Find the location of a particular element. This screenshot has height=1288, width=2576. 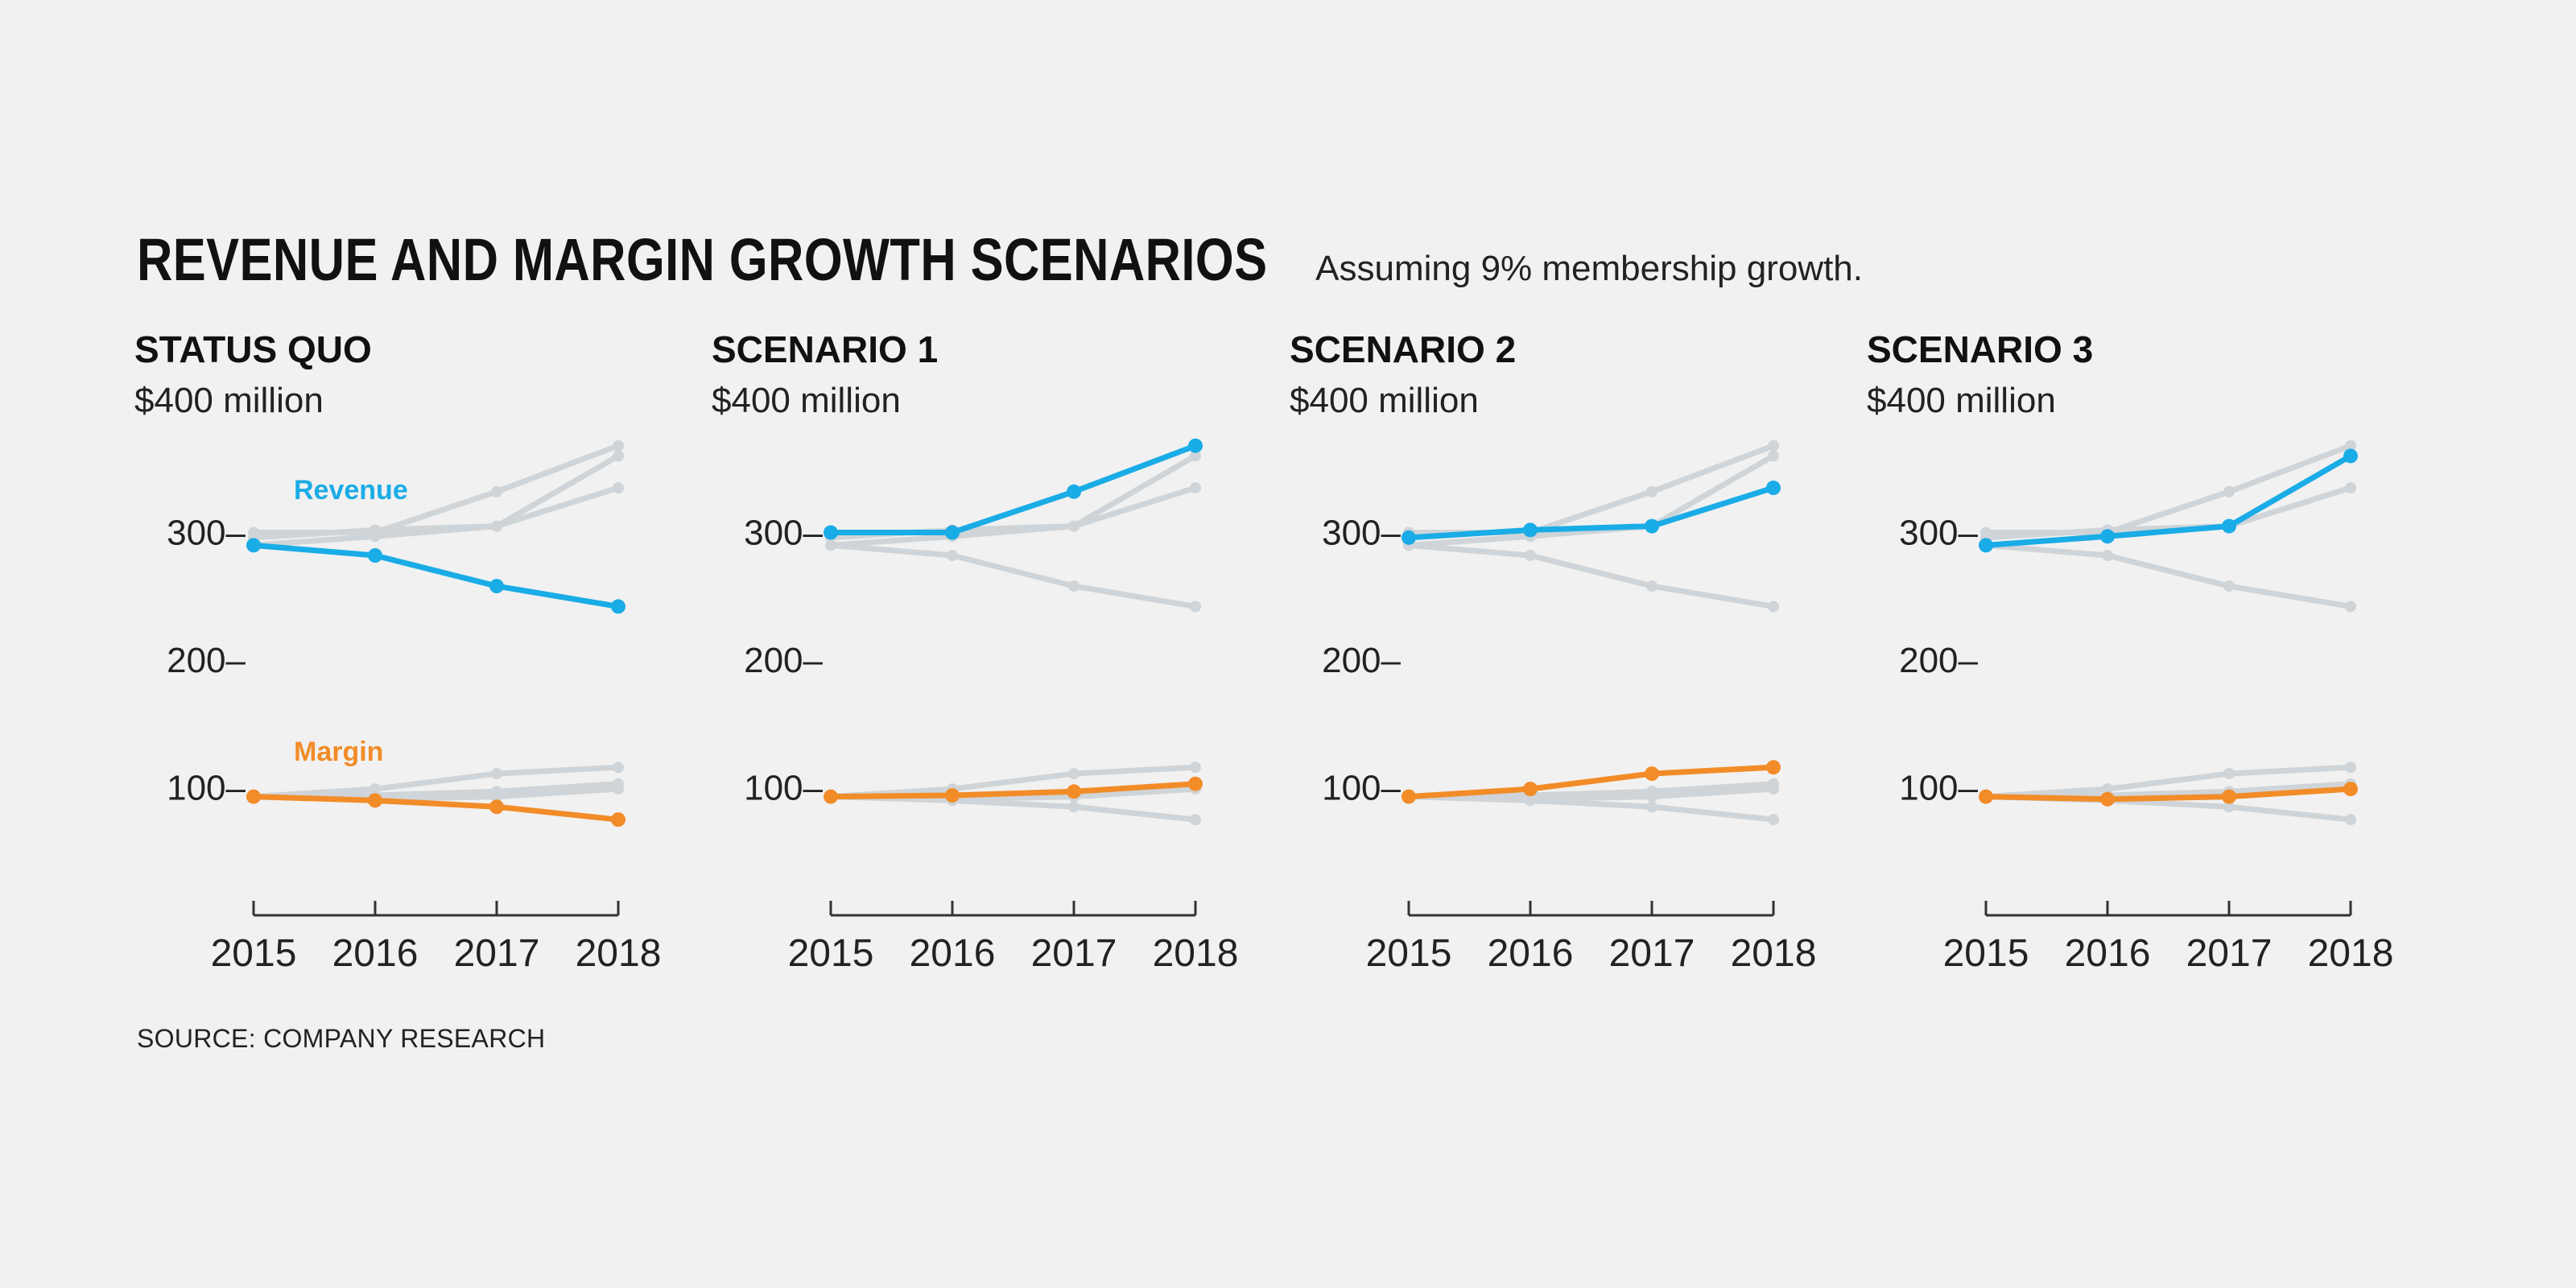

chart-subtitle: Assuming 9% membership growth. is located at coordinates (1589, 268).